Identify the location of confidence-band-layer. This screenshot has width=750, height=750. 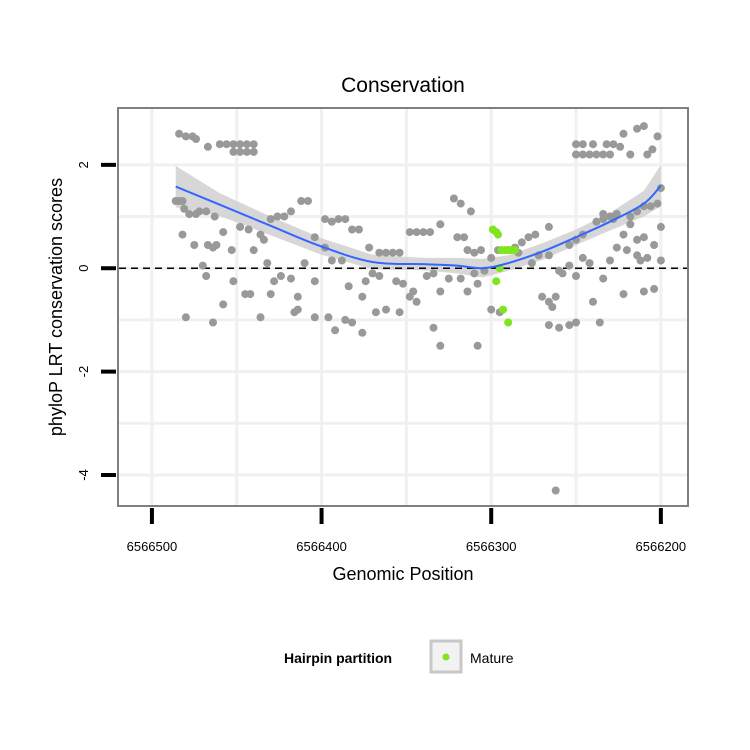
(418, 221).